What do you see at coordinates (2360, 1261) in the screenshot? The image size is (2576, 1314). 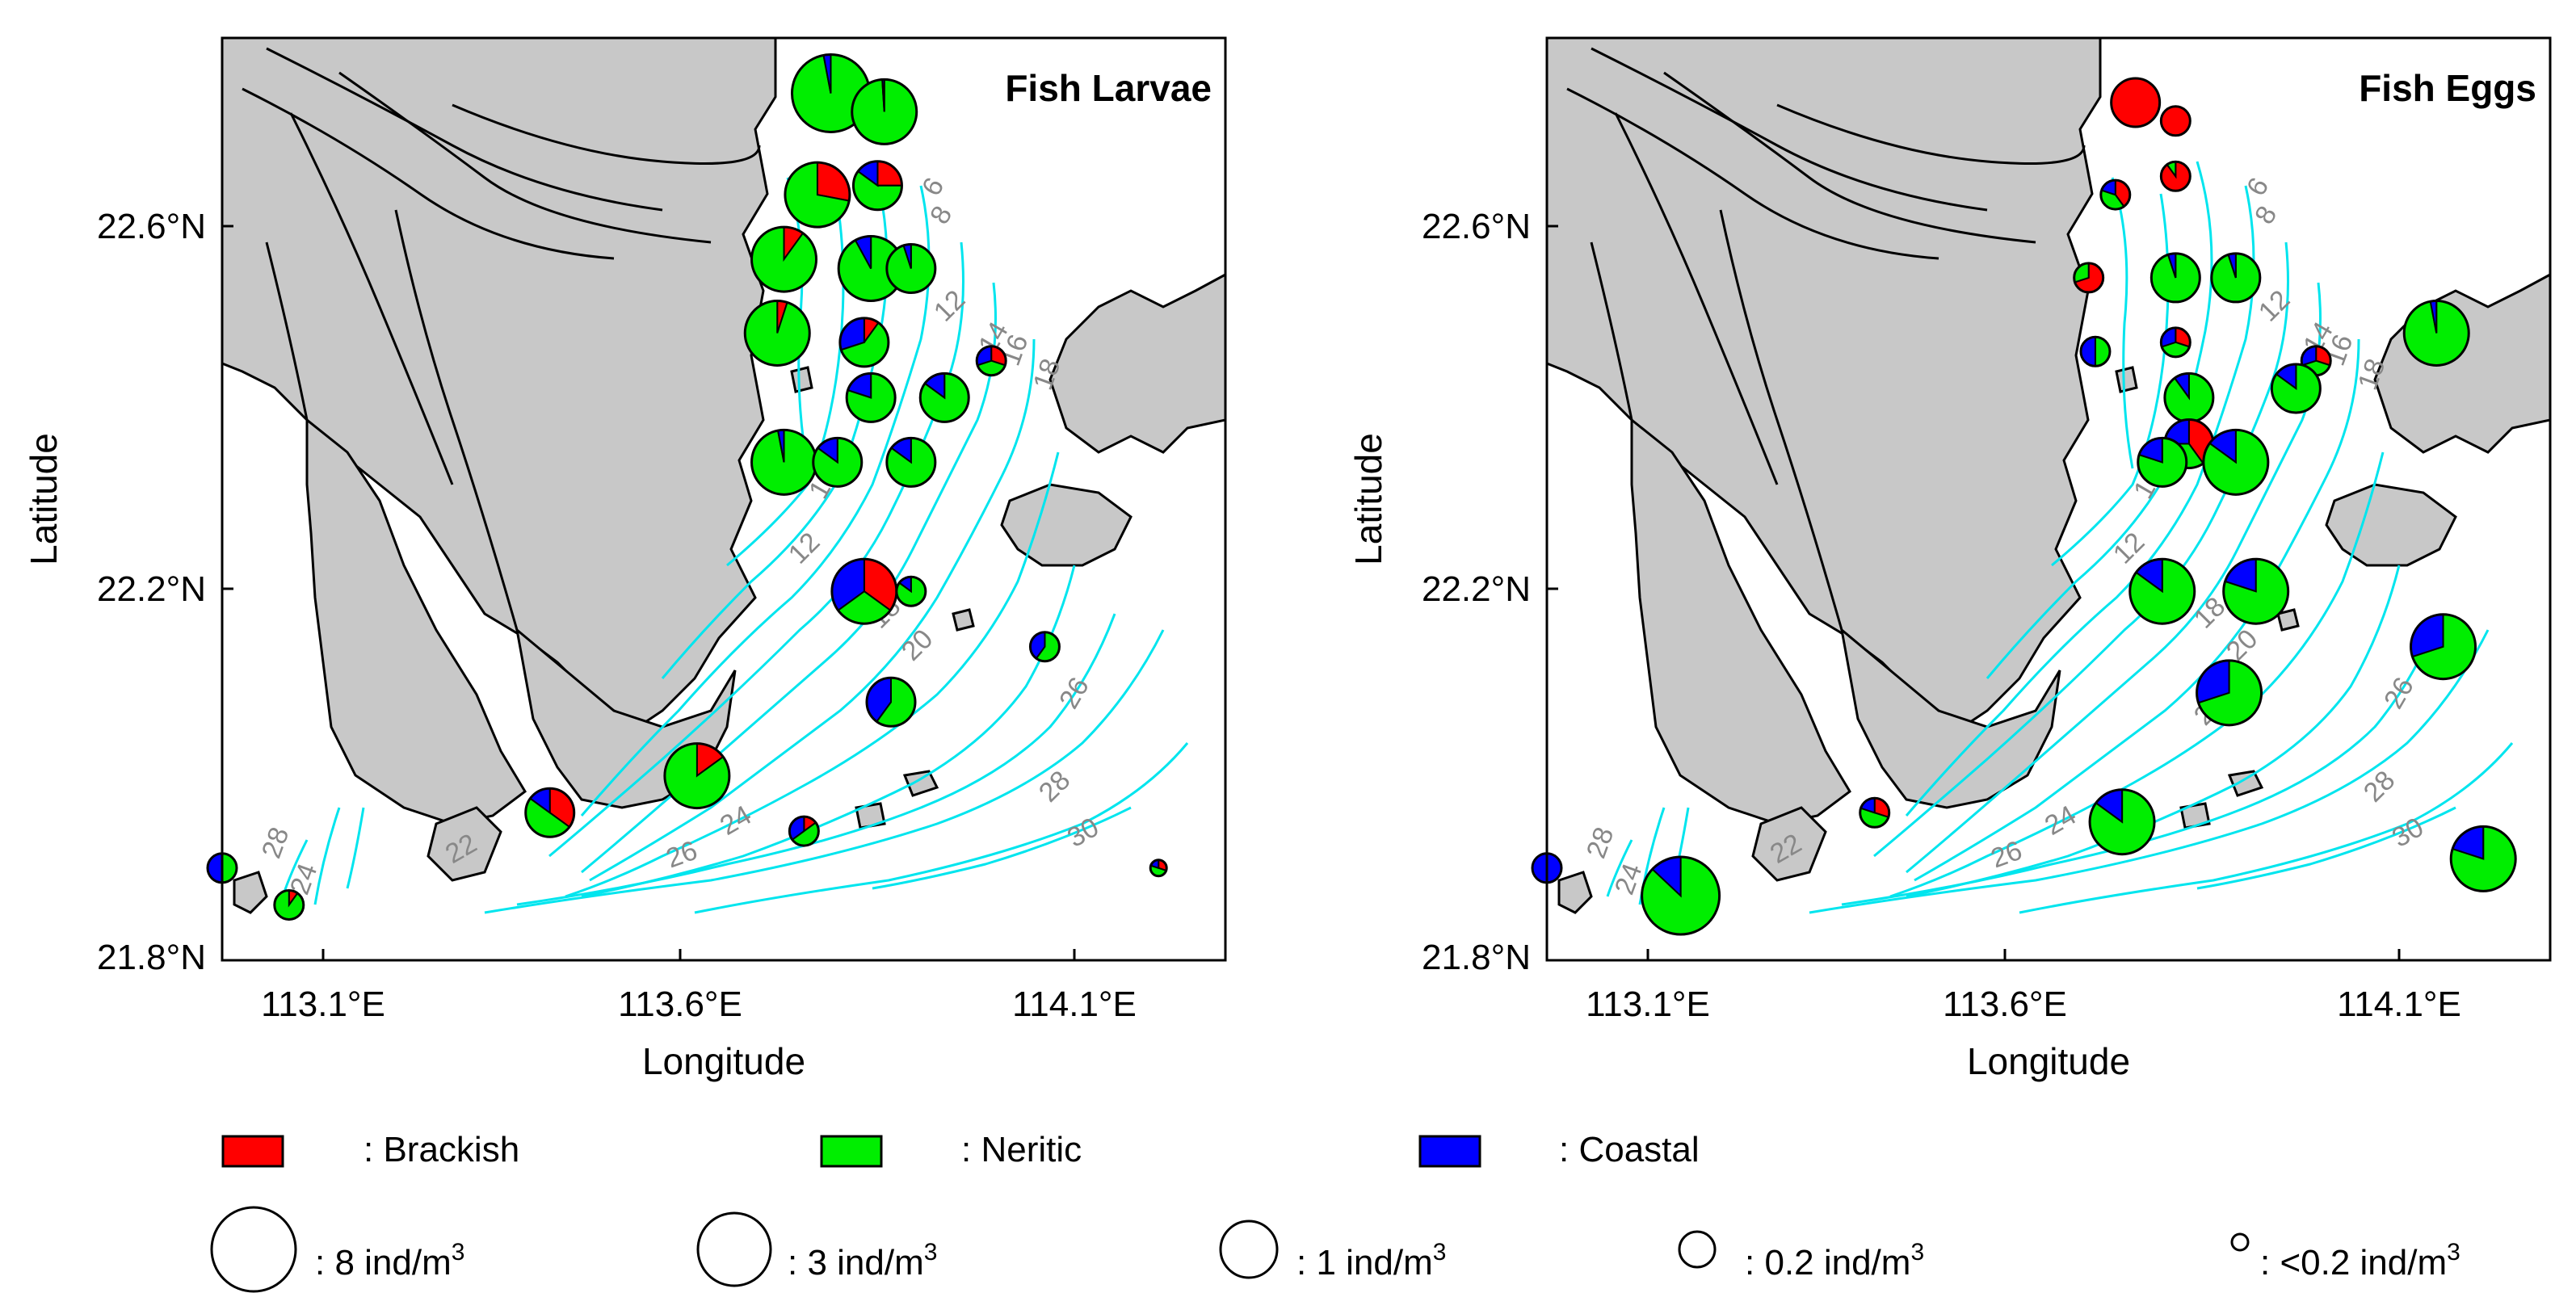 I see `legend-size-label: : <0.2 ind/m3` at bounding box center [2360, 1261].